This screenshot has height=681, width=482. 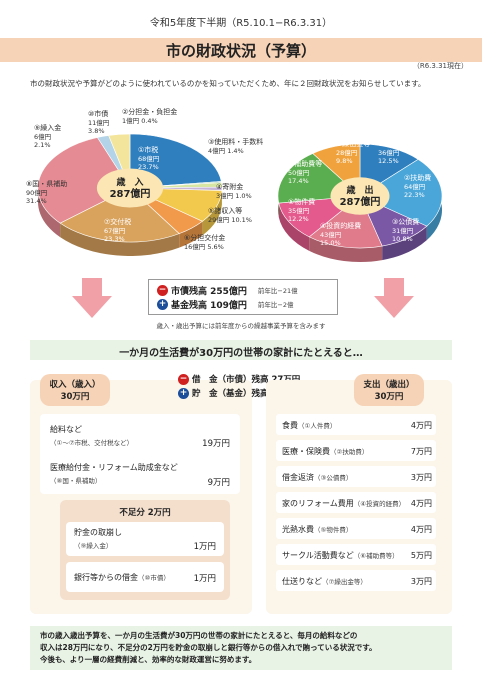 What do you see at coordinates (241, 326) in the screenshot?
I see `budget-note: 歳入・歳出予算には前年度からの繰越事業予算を含みます` at bounding box center [241, 326].